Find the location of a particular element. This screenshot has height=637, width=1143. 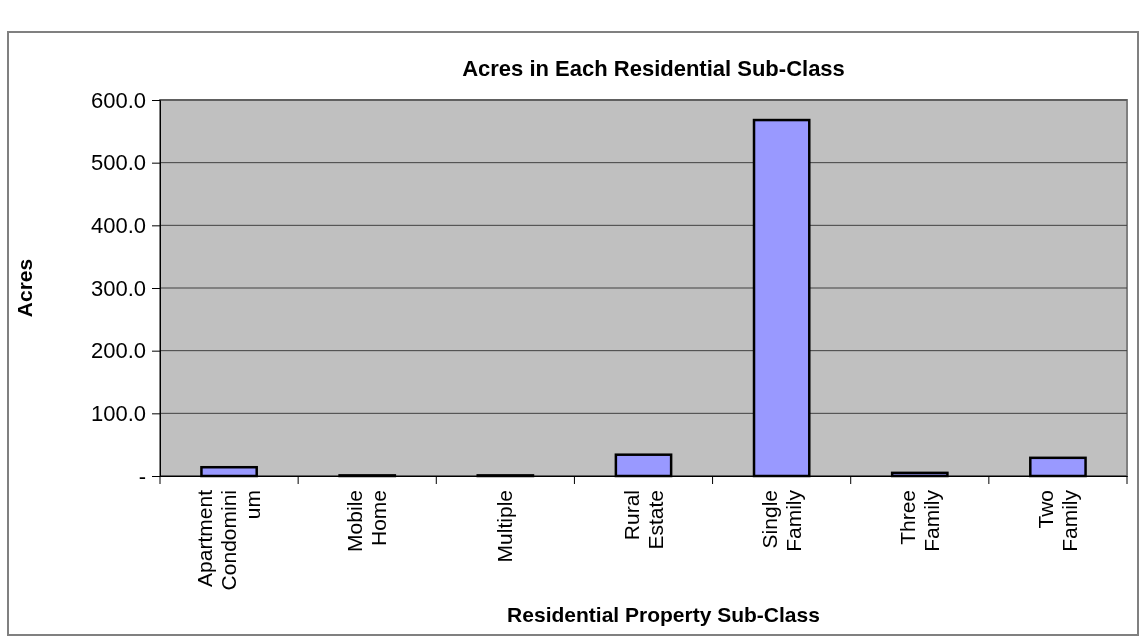

y-tick-label: 200.0 is located at coordinates (118, 351).